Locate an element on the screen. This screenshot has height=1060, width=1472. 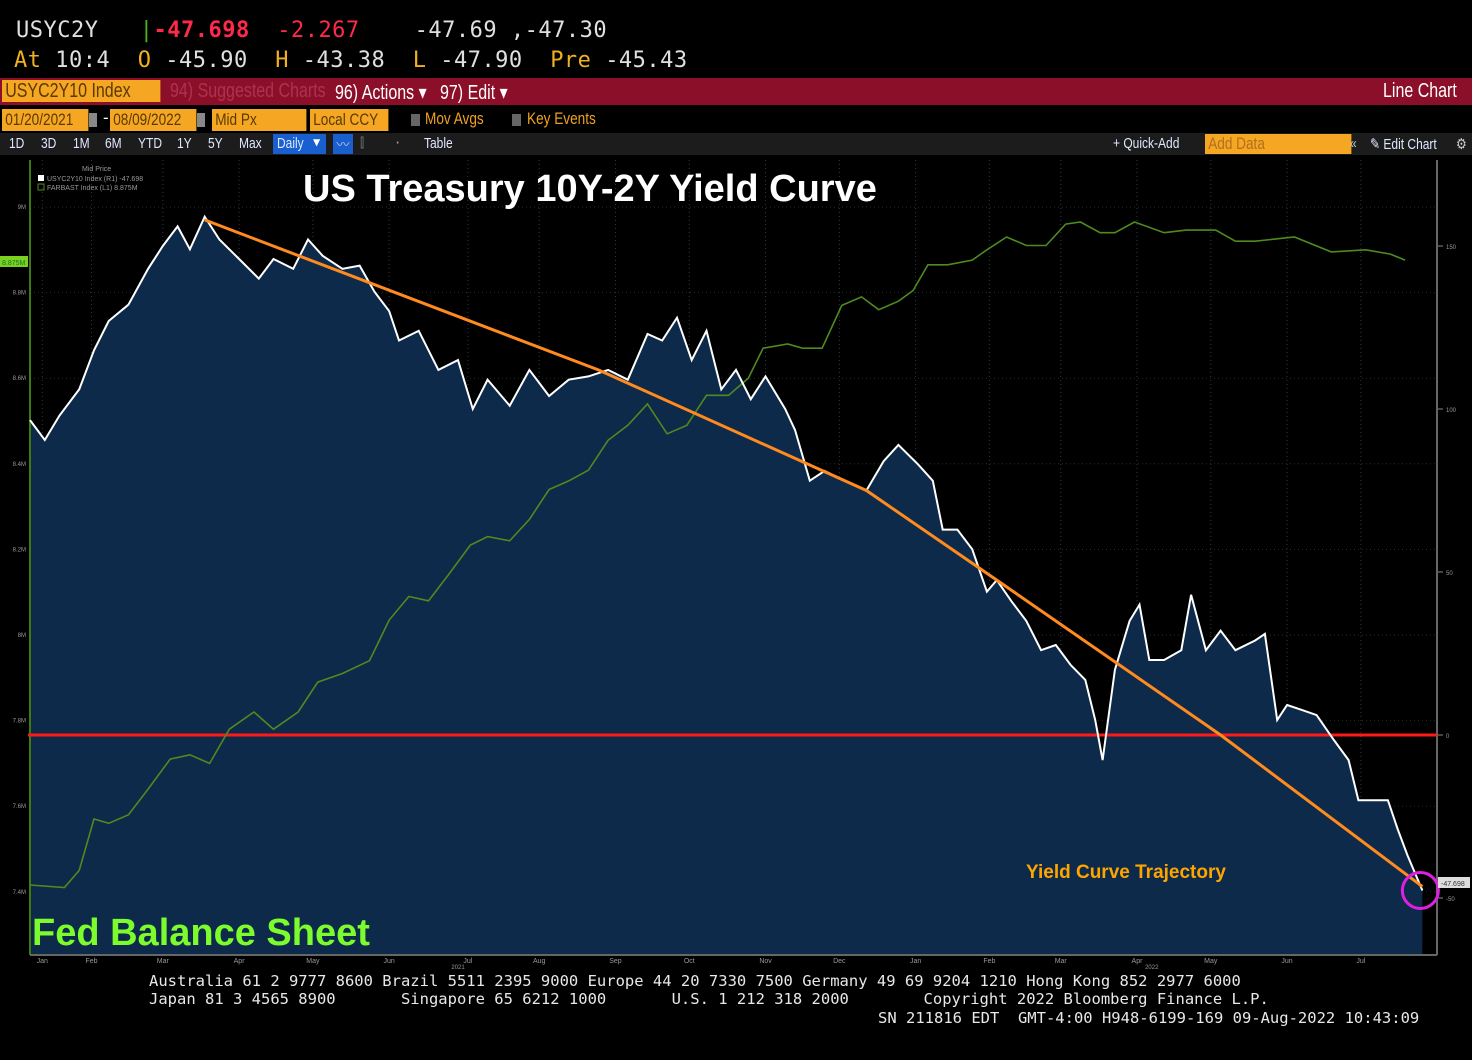
price-field-select: Mid Px is located at coordinates (259, 120).